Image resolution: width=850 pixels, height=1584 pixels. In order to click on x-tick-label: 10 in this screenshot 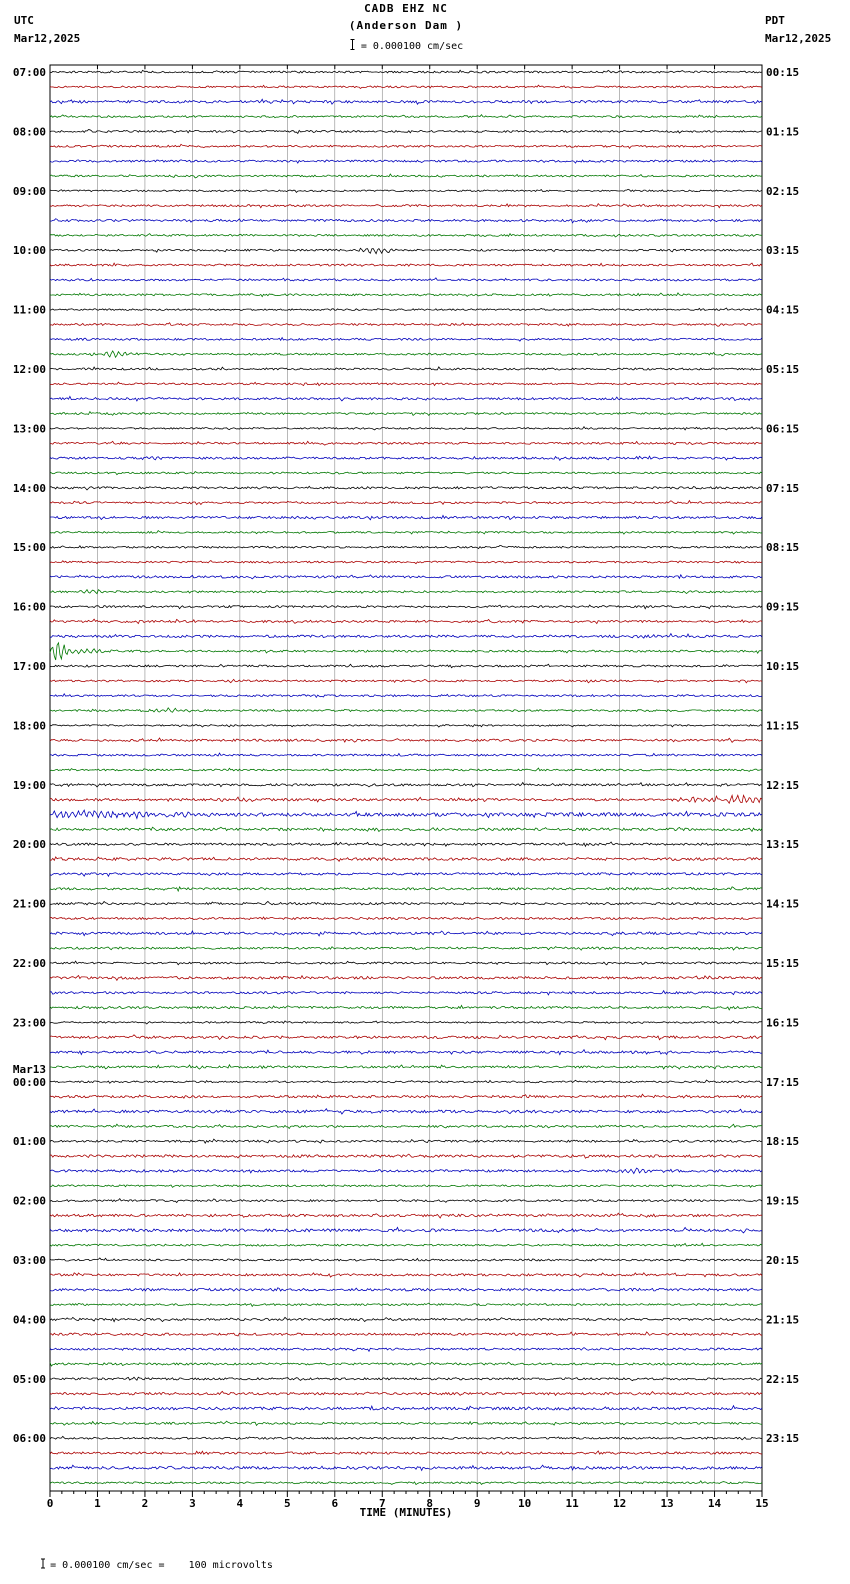, I will do `click(524, 1503)`.